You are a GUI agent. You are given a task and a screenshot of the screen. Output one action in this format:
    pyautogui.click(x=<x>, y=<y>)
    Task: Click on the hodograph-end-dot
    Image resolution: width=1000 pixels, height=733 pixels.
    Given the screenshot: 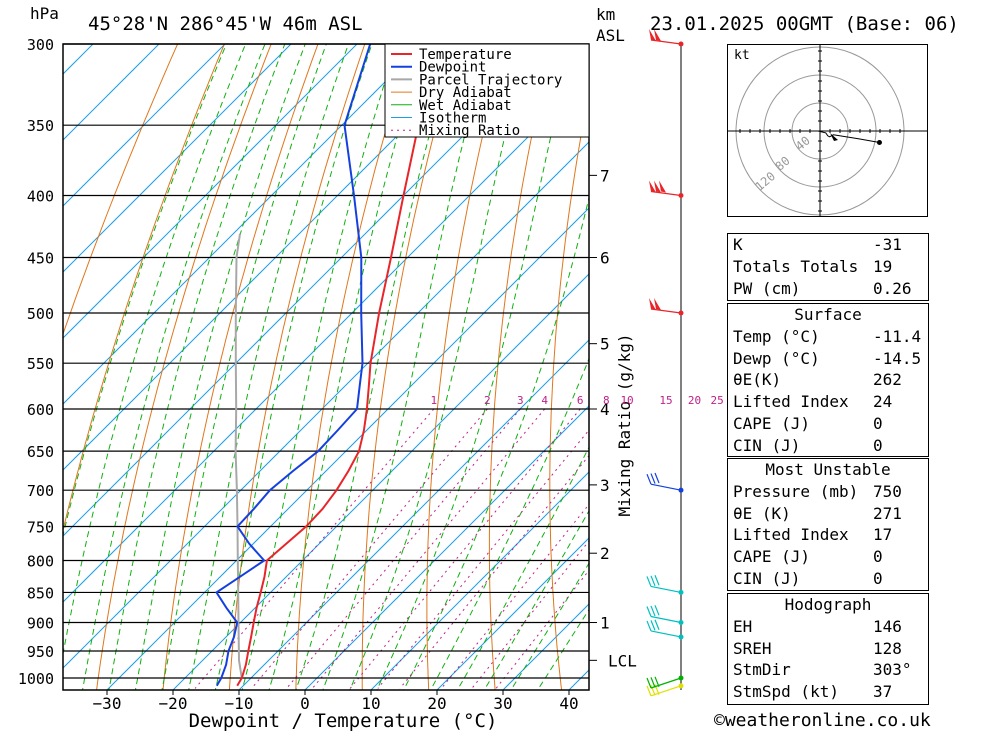 What is the action you would take?
    pyautogui.click(x=879, y=143)
    